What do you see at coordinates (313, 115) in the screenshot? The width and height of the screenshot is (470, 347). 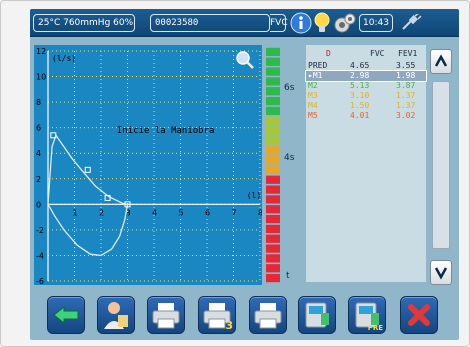 I see `results-cell-label: M5` at bounding box center [313, 115].